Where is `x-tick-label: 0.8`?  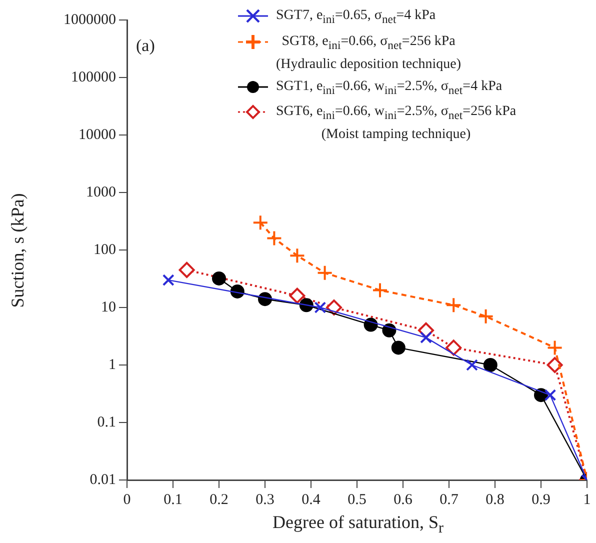
x-tick-label: 0.8 is located at coordinates (495, 500).